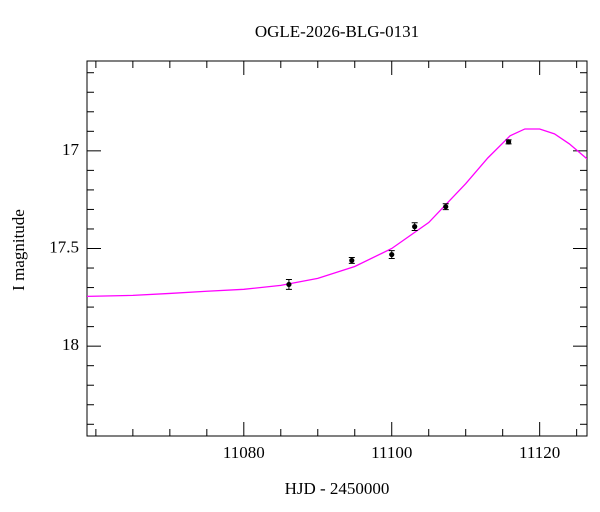 Image resolution: width=600 pixels, height=512 pixels. What do you see at coordinates (18, 250) in the screenshot?
I see `y-axis-label: I magnitude` at bounding box center [18, 250].